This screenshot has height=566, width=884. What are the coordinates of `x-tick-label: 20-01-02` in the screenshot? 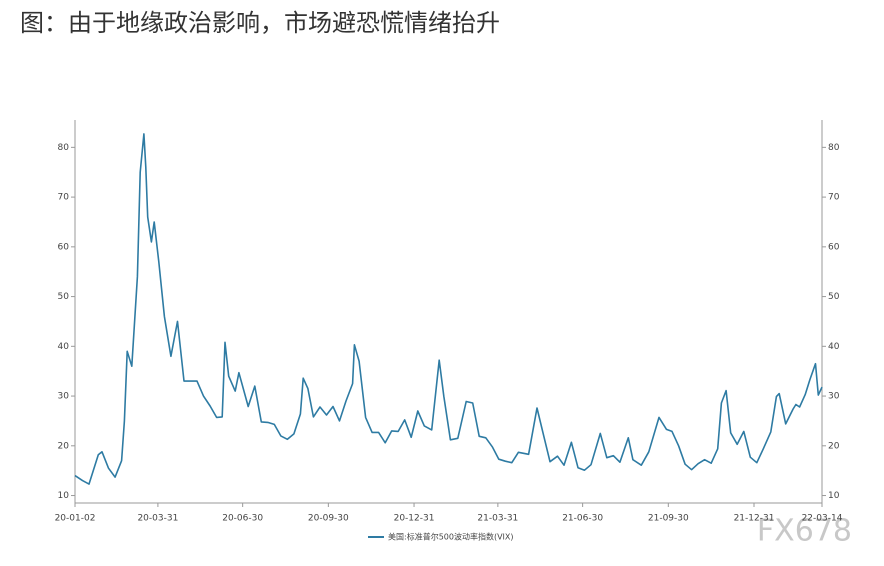 It's located at (75, 519).